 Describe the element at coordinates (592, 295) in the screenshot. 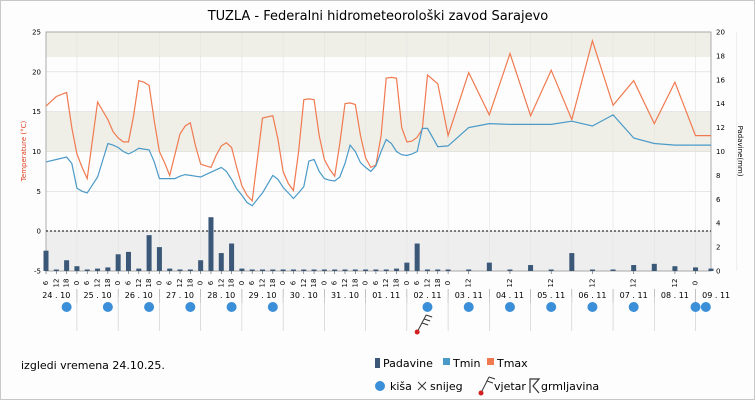

I see `x-day-label: 06 . 11` at that location.